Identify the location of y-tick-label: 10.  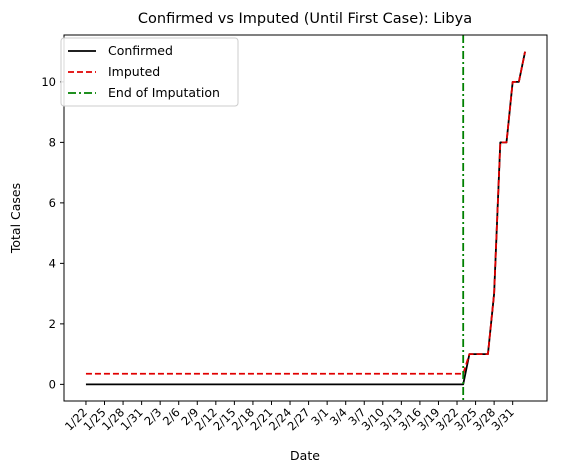
(48, 82).